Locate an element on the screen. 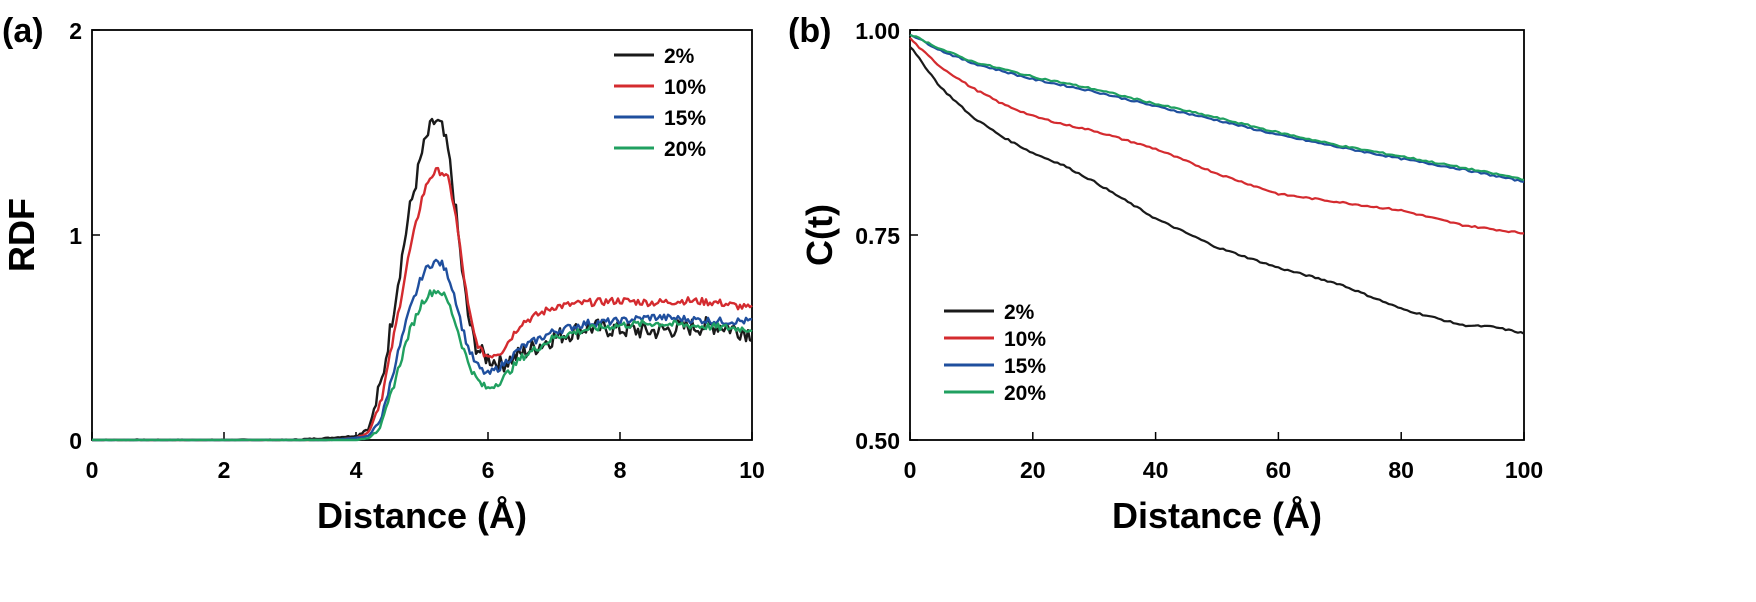  x-tick-label-20: 20 is located at coordinates (1033, 470).